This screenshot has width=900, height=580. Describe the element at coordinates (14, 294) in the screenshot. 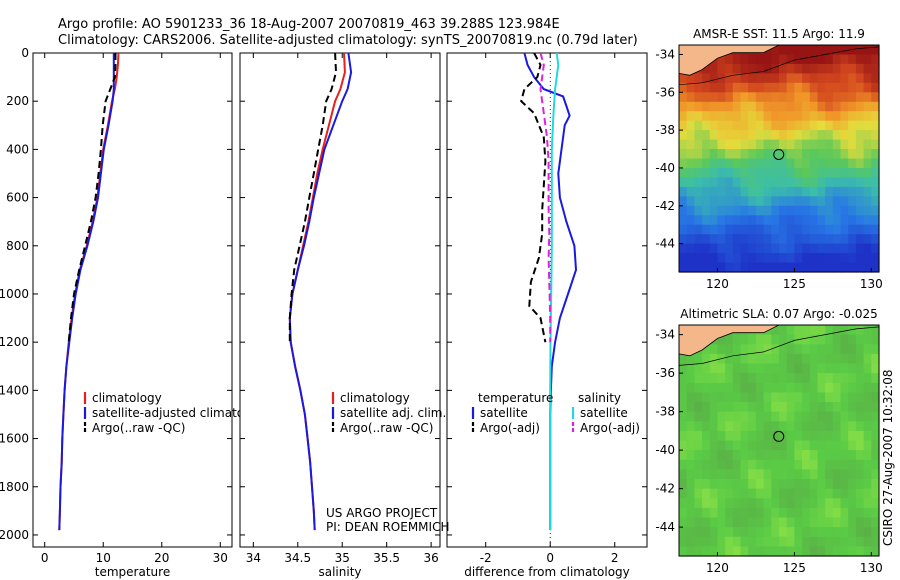

I see `y-tick-label: 1000` at that location.